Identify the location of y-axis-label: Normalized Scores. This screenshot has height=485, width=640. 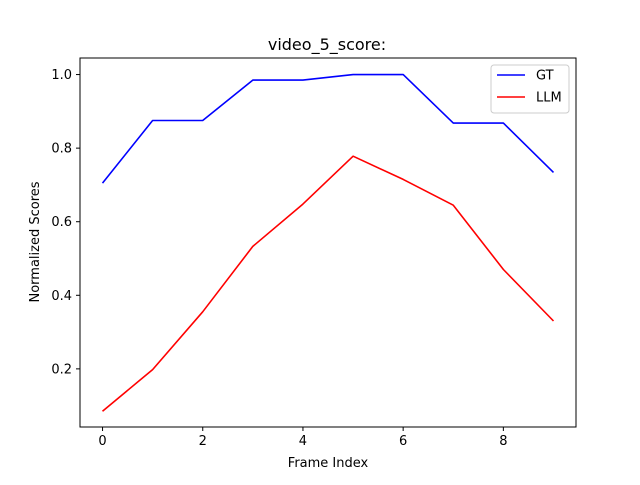
(35, 241).